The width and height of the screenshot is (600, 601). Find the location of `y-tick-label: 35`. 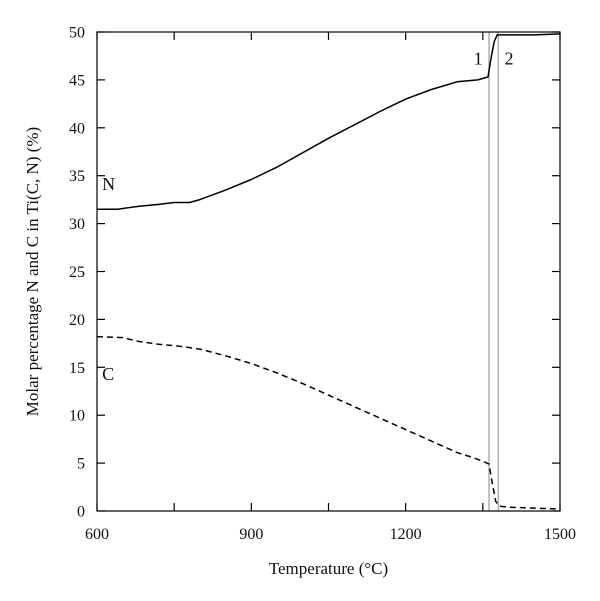

y-tick-label: 35 is located at coordinates (77, 176).